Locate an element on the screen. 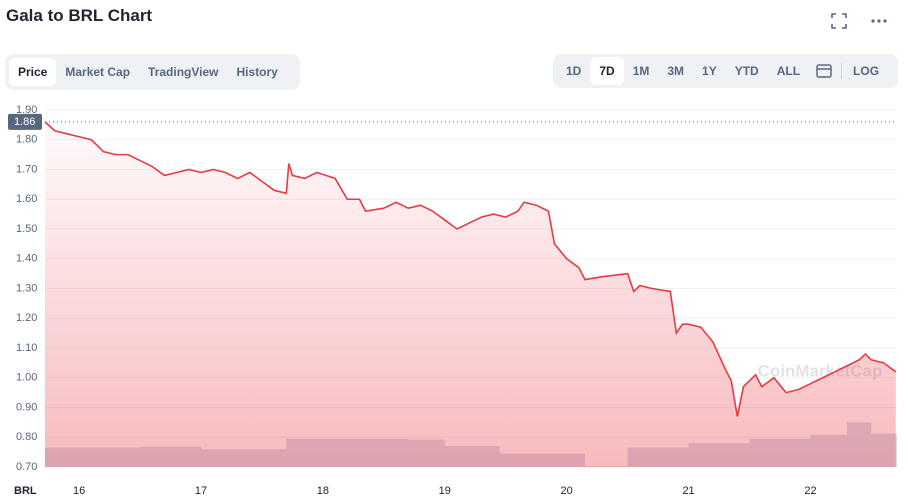 Image resolution: width=908 pixels, height=501 pixels. log-button: LOG is located at coordinates (866, 71).